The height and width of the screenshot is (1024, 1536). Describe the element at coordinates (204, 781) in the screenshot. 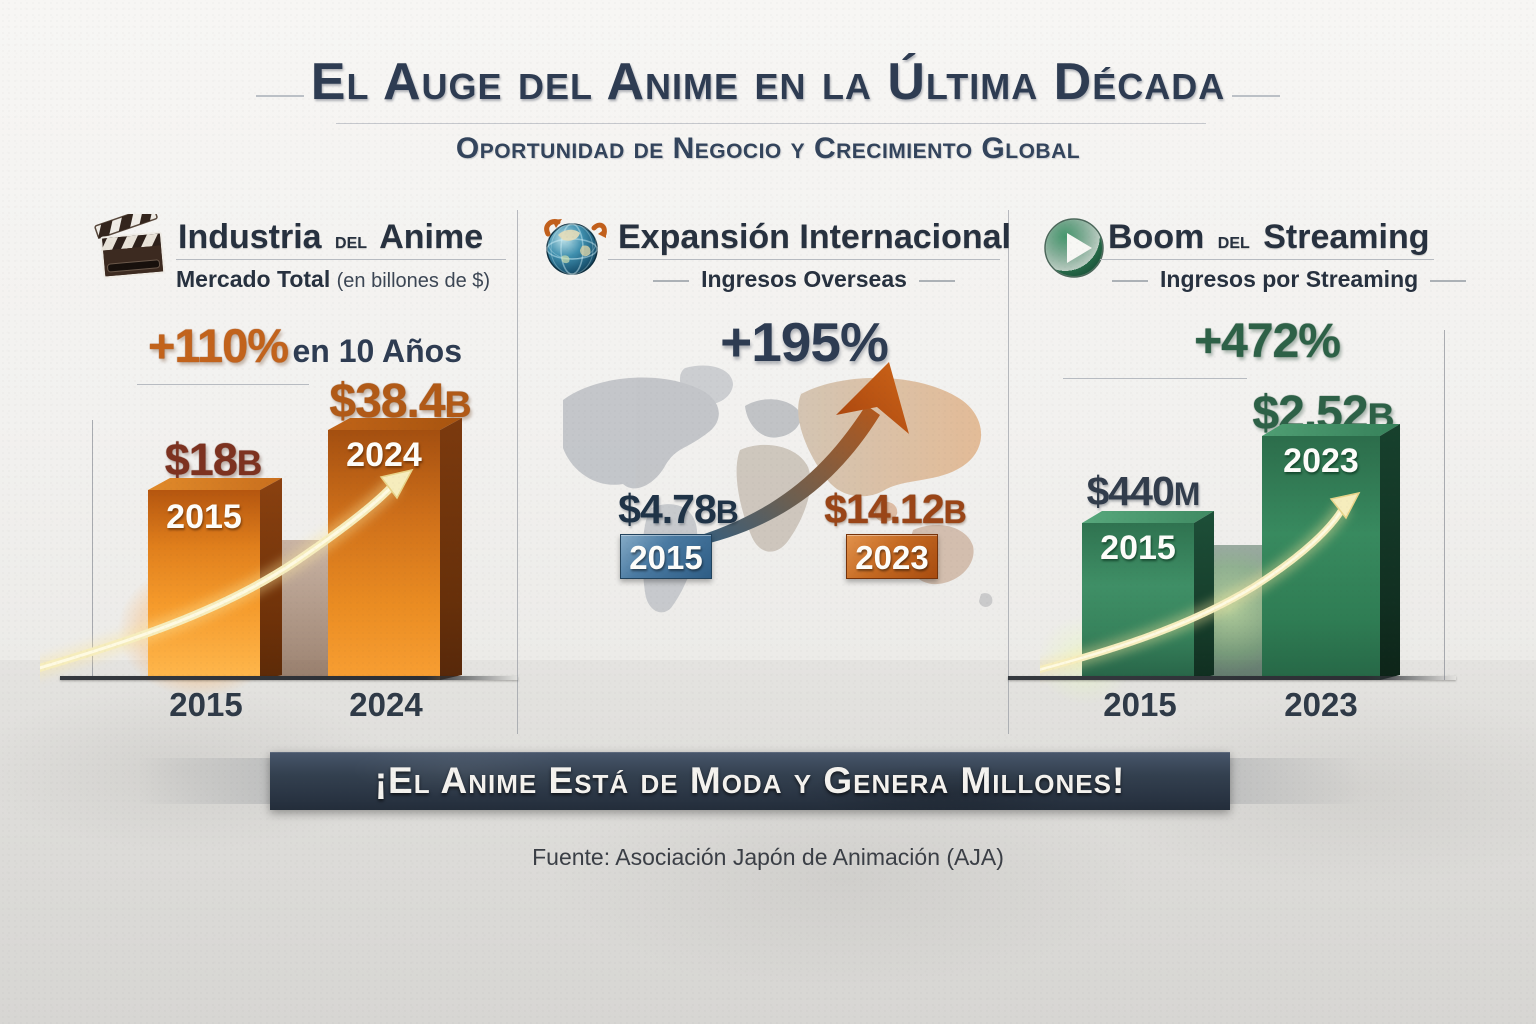

I see `banner-edge-left` at that location.